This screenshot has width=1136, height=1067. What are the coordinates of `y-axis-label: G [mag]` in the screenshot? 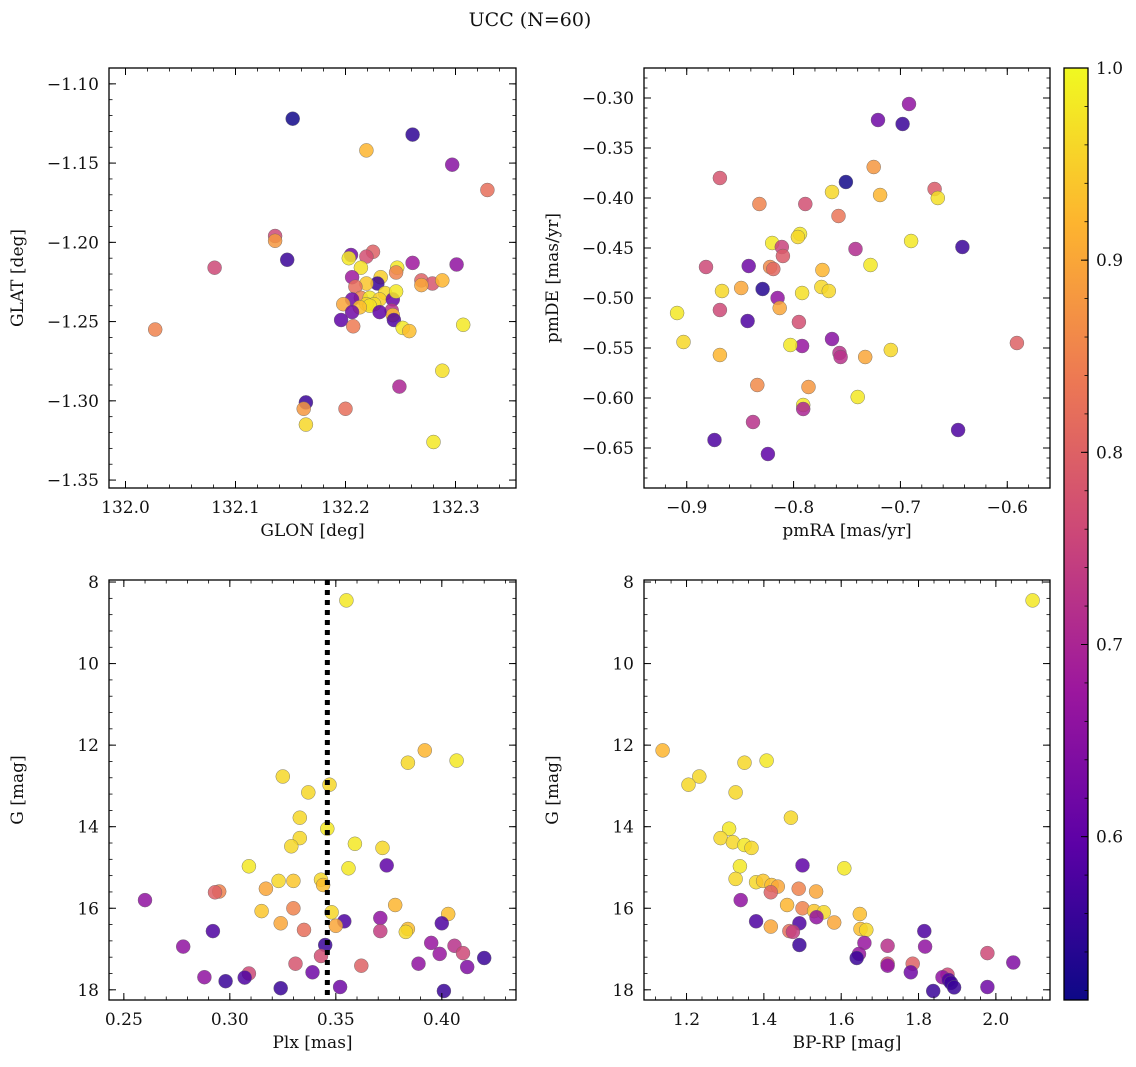 It's located at (18, 789).